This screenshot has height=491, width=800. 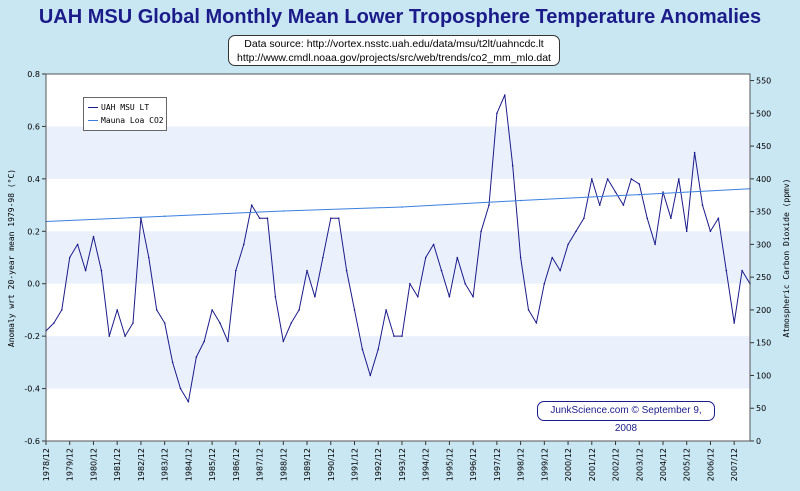 What do you see at coordinates (763, 277) in the screenshot?
I see `y2-tick-label: 250` at bounding box center [763, 277].